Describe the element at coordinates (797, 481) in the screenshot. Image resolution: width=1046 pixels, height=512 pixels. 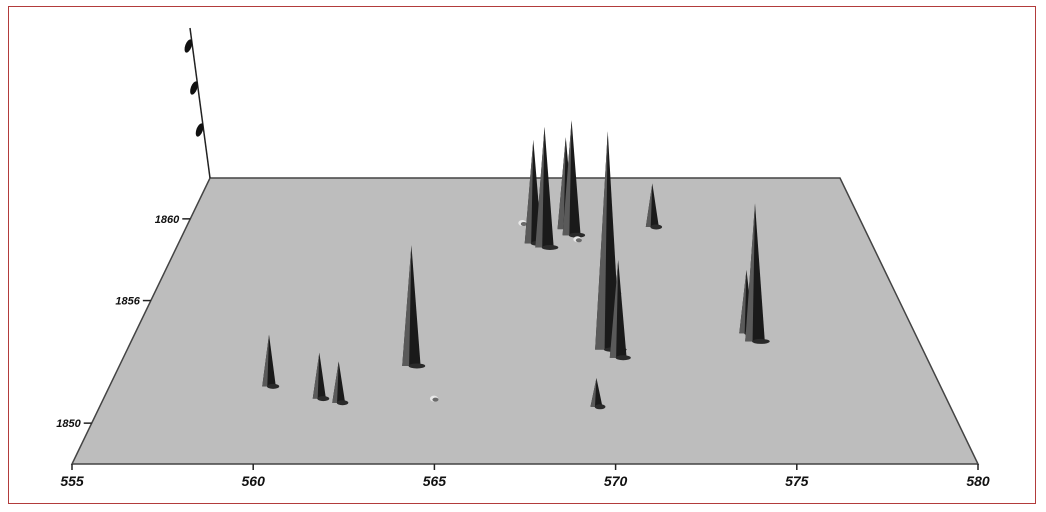
I see `x-tick-label: 575` at that location.